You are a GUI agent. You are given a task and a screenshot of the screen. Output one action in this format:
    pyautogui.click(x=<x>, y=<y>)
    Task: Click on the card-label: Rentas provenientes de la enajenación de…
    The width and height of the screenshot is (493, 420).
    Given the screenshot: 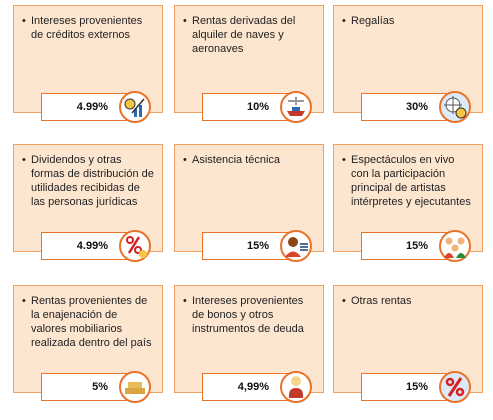 What is the action you would take?
    pyautogui.click(x=88, y=322)
    